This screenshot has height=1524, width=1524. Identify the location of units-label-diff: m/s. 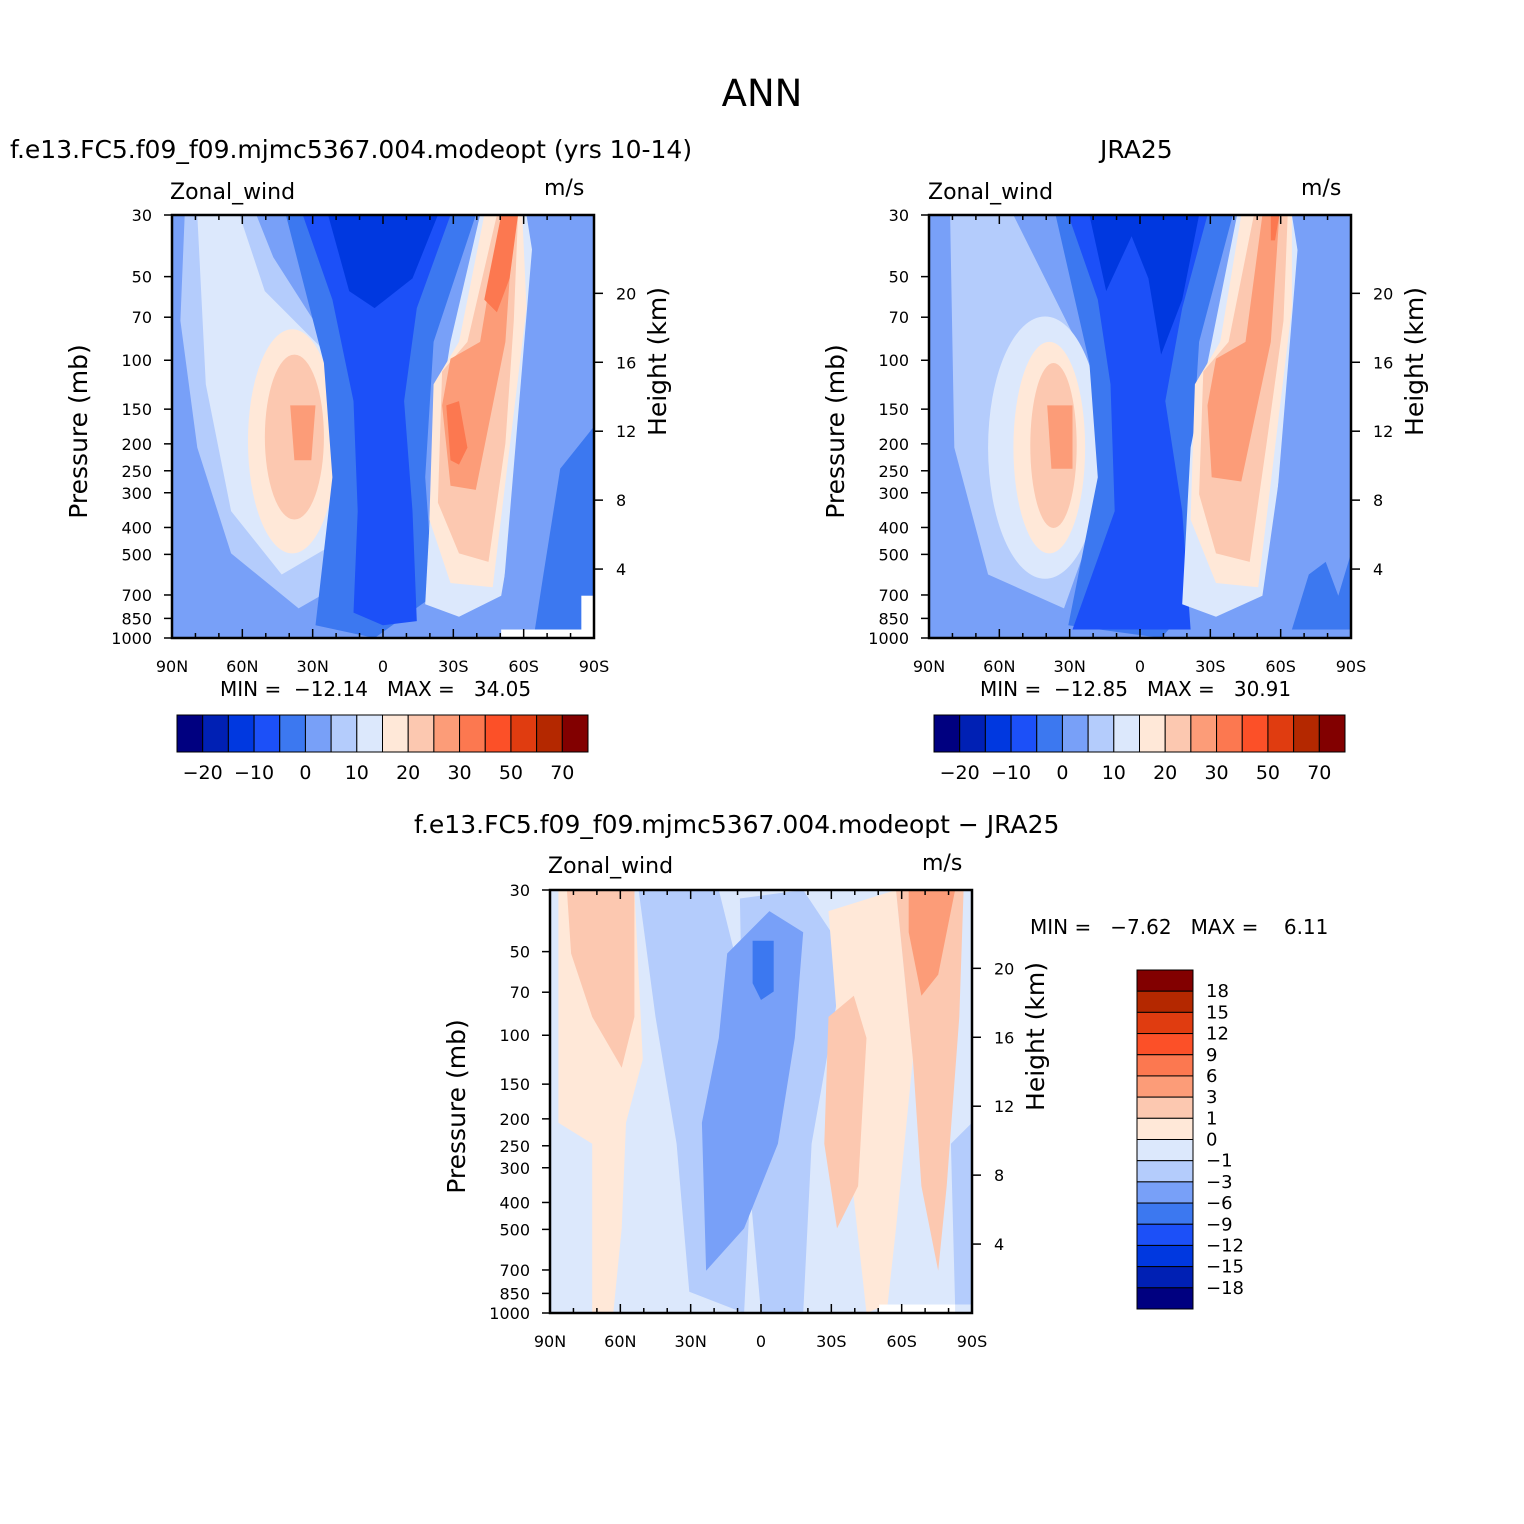
(942, 863).